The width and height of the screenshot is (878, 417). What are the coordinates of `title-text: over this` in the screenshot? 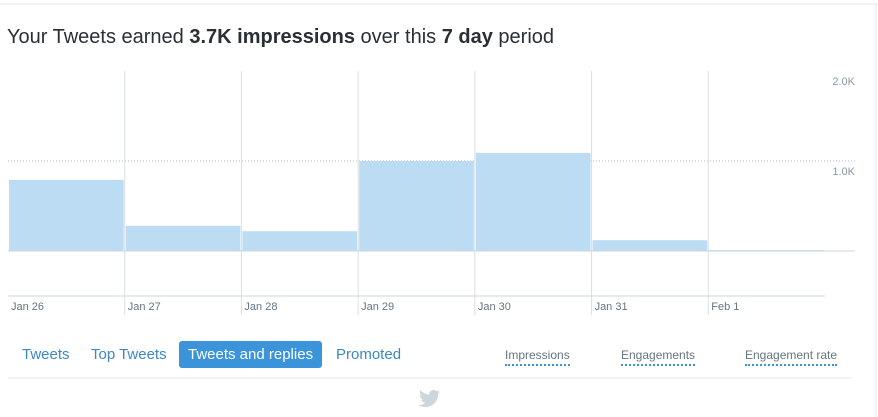 It's located at (398, 37).